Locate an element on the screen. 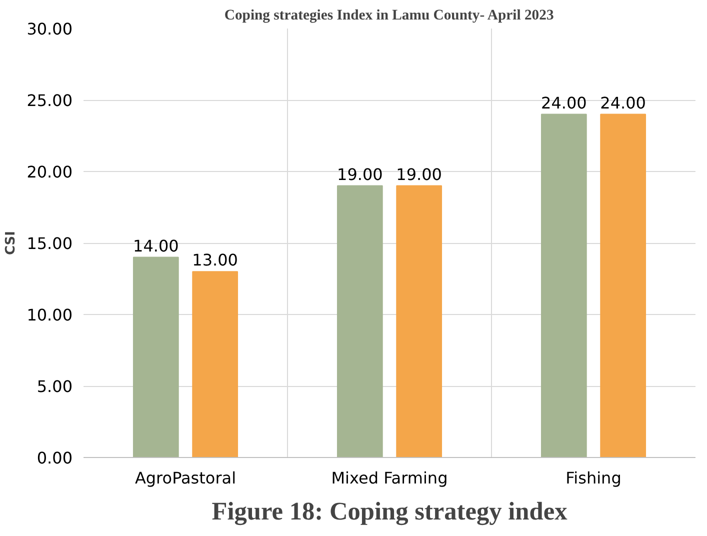 Image resolution: width=707 pixels, height=536 pixels. chart-title: Coping strategies Index in Lamu County- April 2023 is located at coordinates (389, 16).